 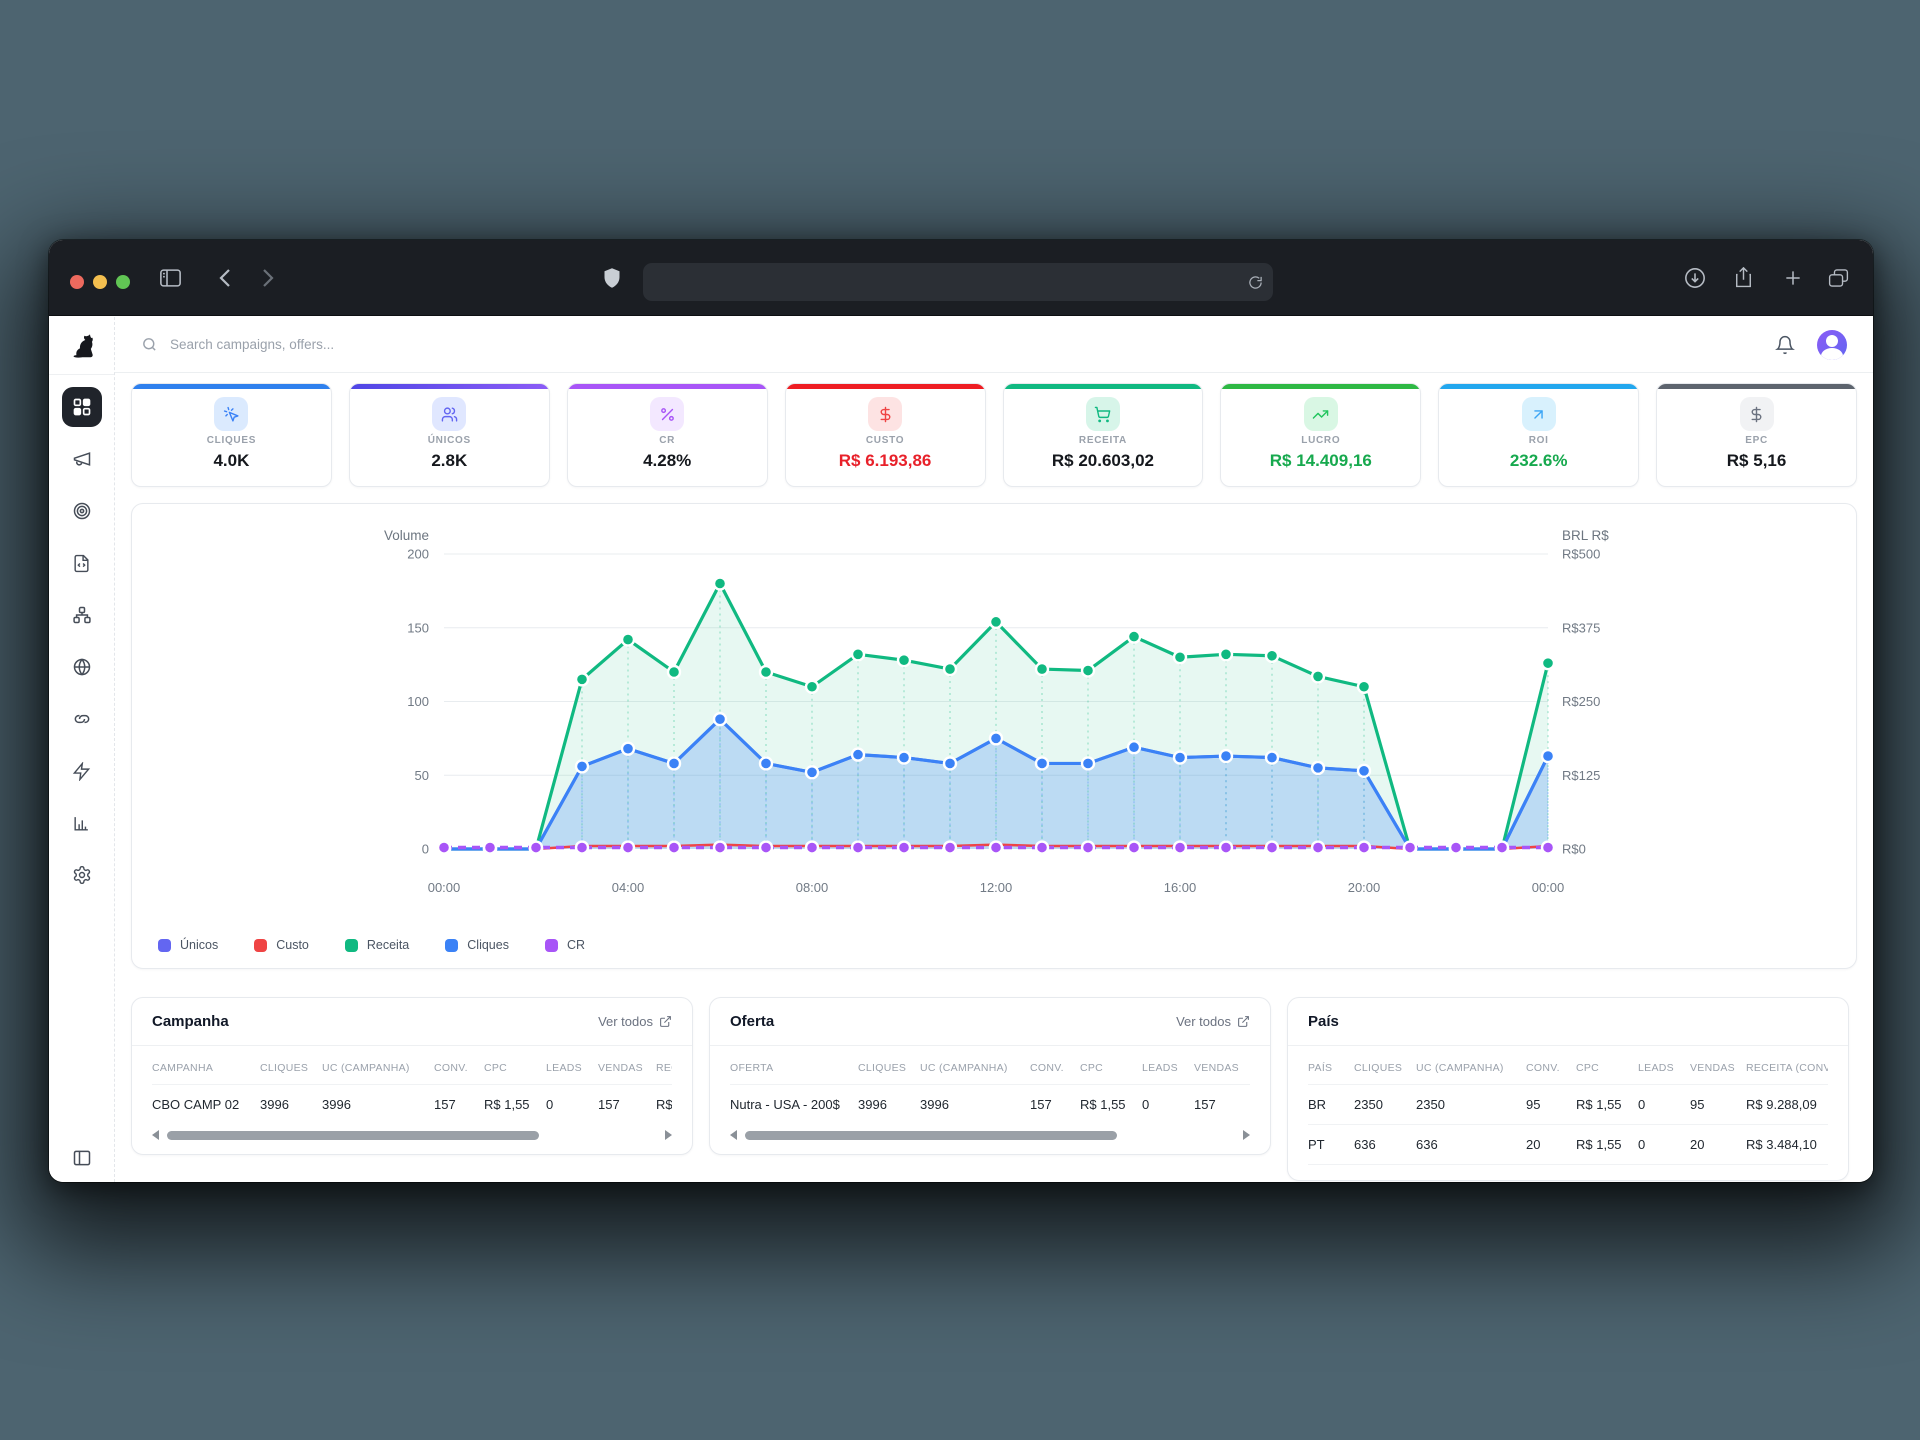 What do you see at coordinates (449, 435) in the screenshot?
I see `kpi-card-únicos: ÚNICOS 2.8K` at bounding box center [449, 435].